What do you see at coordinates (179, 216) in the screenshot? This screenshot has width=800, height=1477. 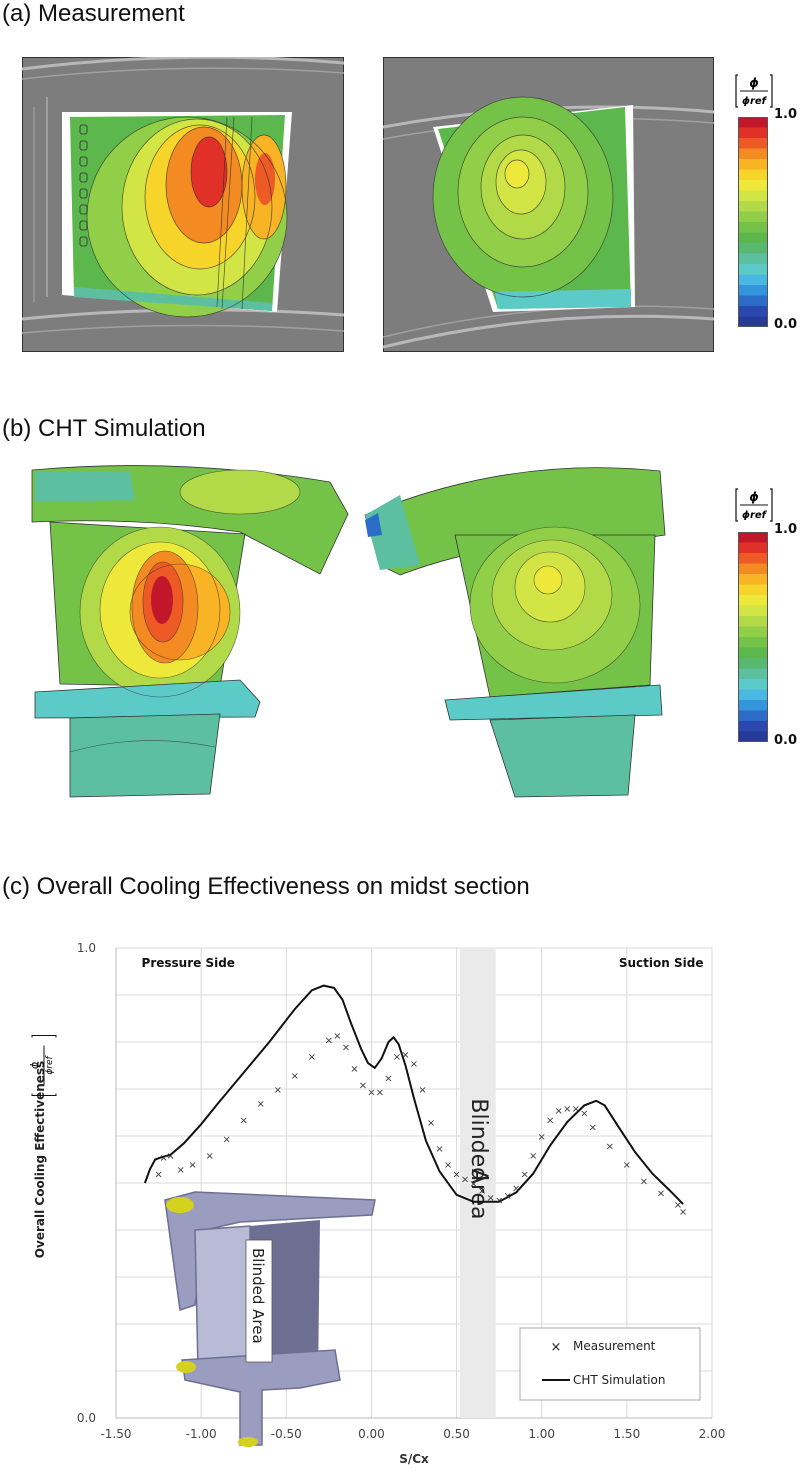 I see `measurement-contour-left` at bounding box center [179, 216].